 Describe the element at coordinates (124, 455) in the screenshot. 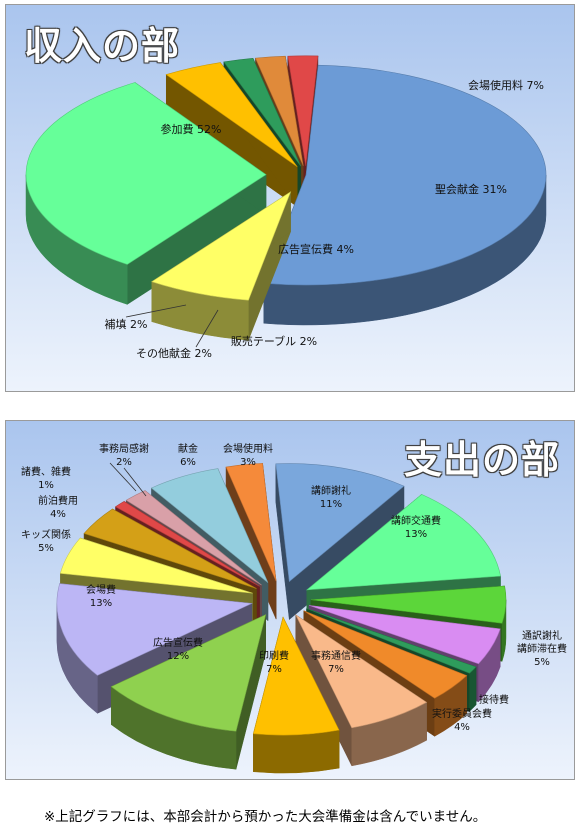

I see `expense-label-13: 事務局感謝 2%` at that location.